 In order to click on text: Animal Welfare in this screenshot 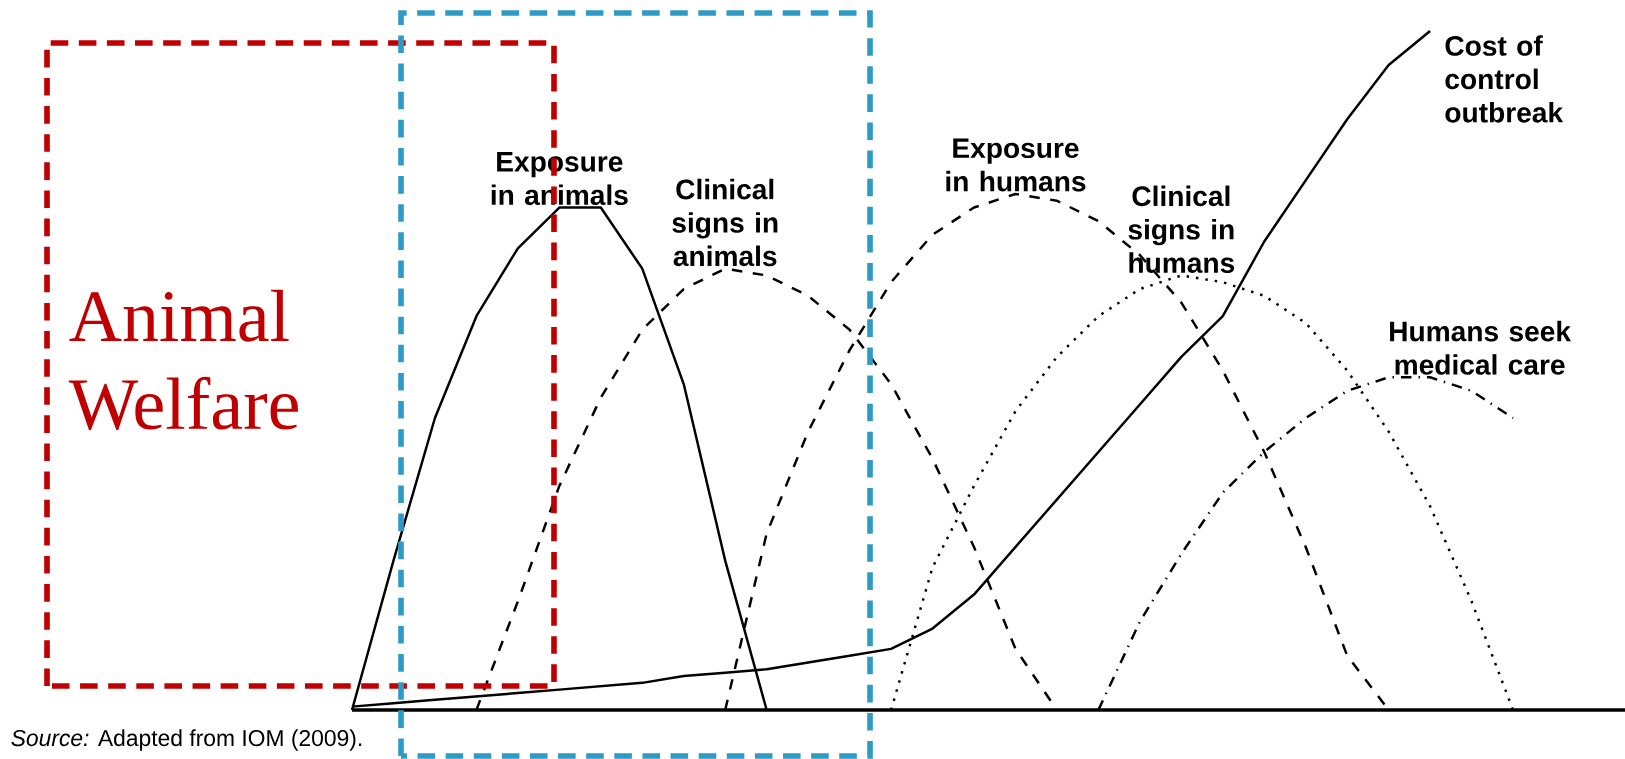, I will do `click(183, 359)`.